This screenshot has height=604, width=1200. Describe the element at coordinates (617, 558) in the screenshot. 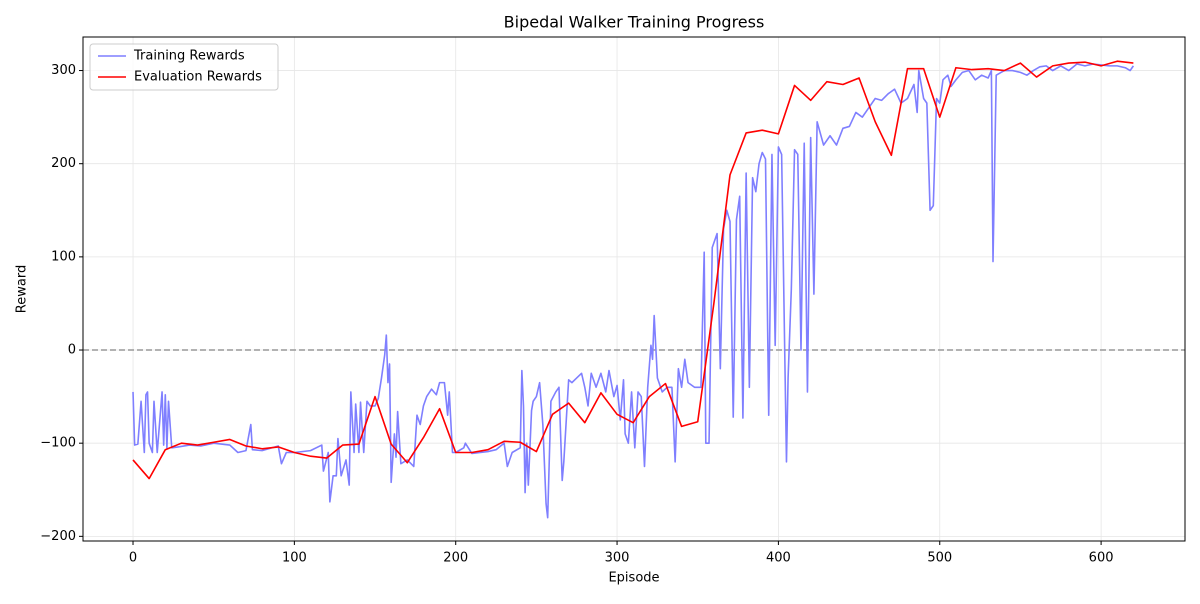

I see `x-tick-label: 300` at that location.